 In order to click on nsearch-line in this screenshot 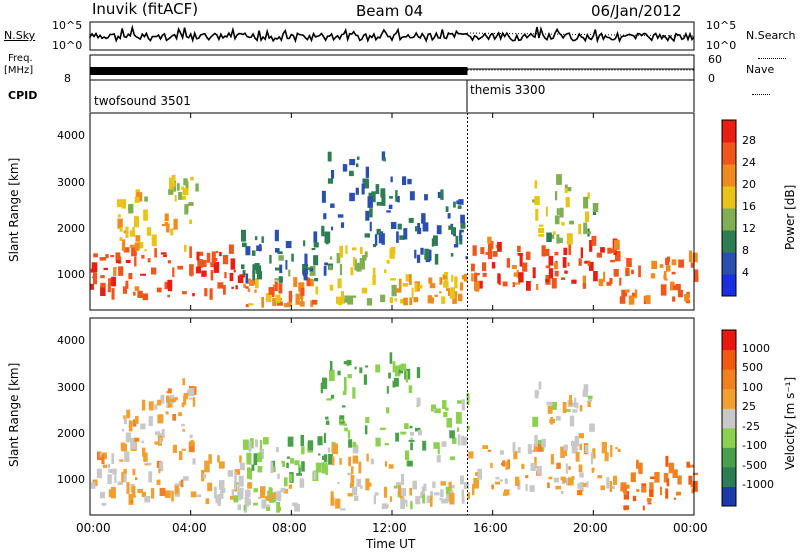, I will do `click(580, 34)`.